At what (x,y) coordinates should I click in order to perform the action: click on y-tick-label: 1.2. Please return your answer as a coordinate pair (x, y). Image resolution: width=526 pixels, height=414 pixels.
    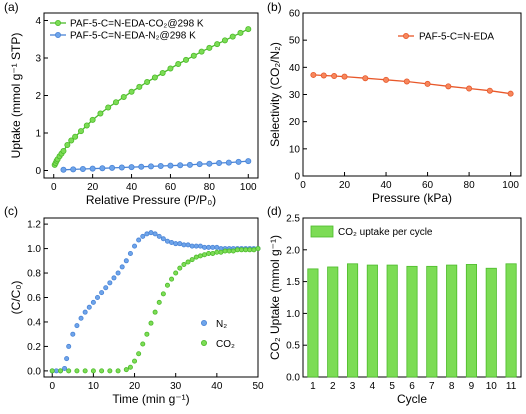
    Looking at the image, I should click on (34, 225).